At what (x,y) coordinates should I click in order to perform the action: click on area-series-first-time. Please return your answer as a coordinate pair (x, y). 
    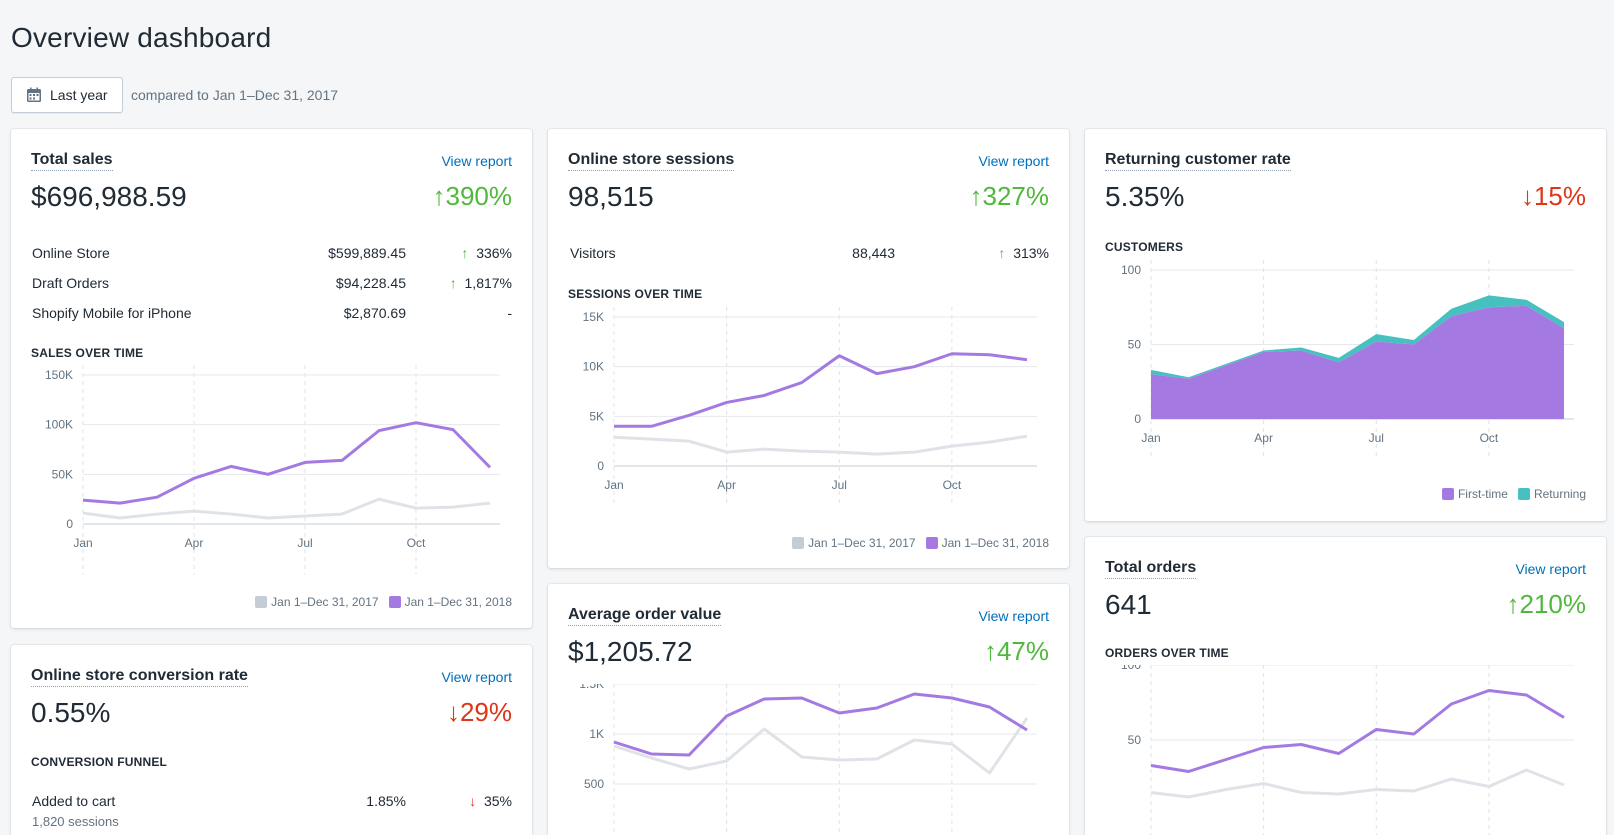
    Looking at the image, I should click on (1357, 362).